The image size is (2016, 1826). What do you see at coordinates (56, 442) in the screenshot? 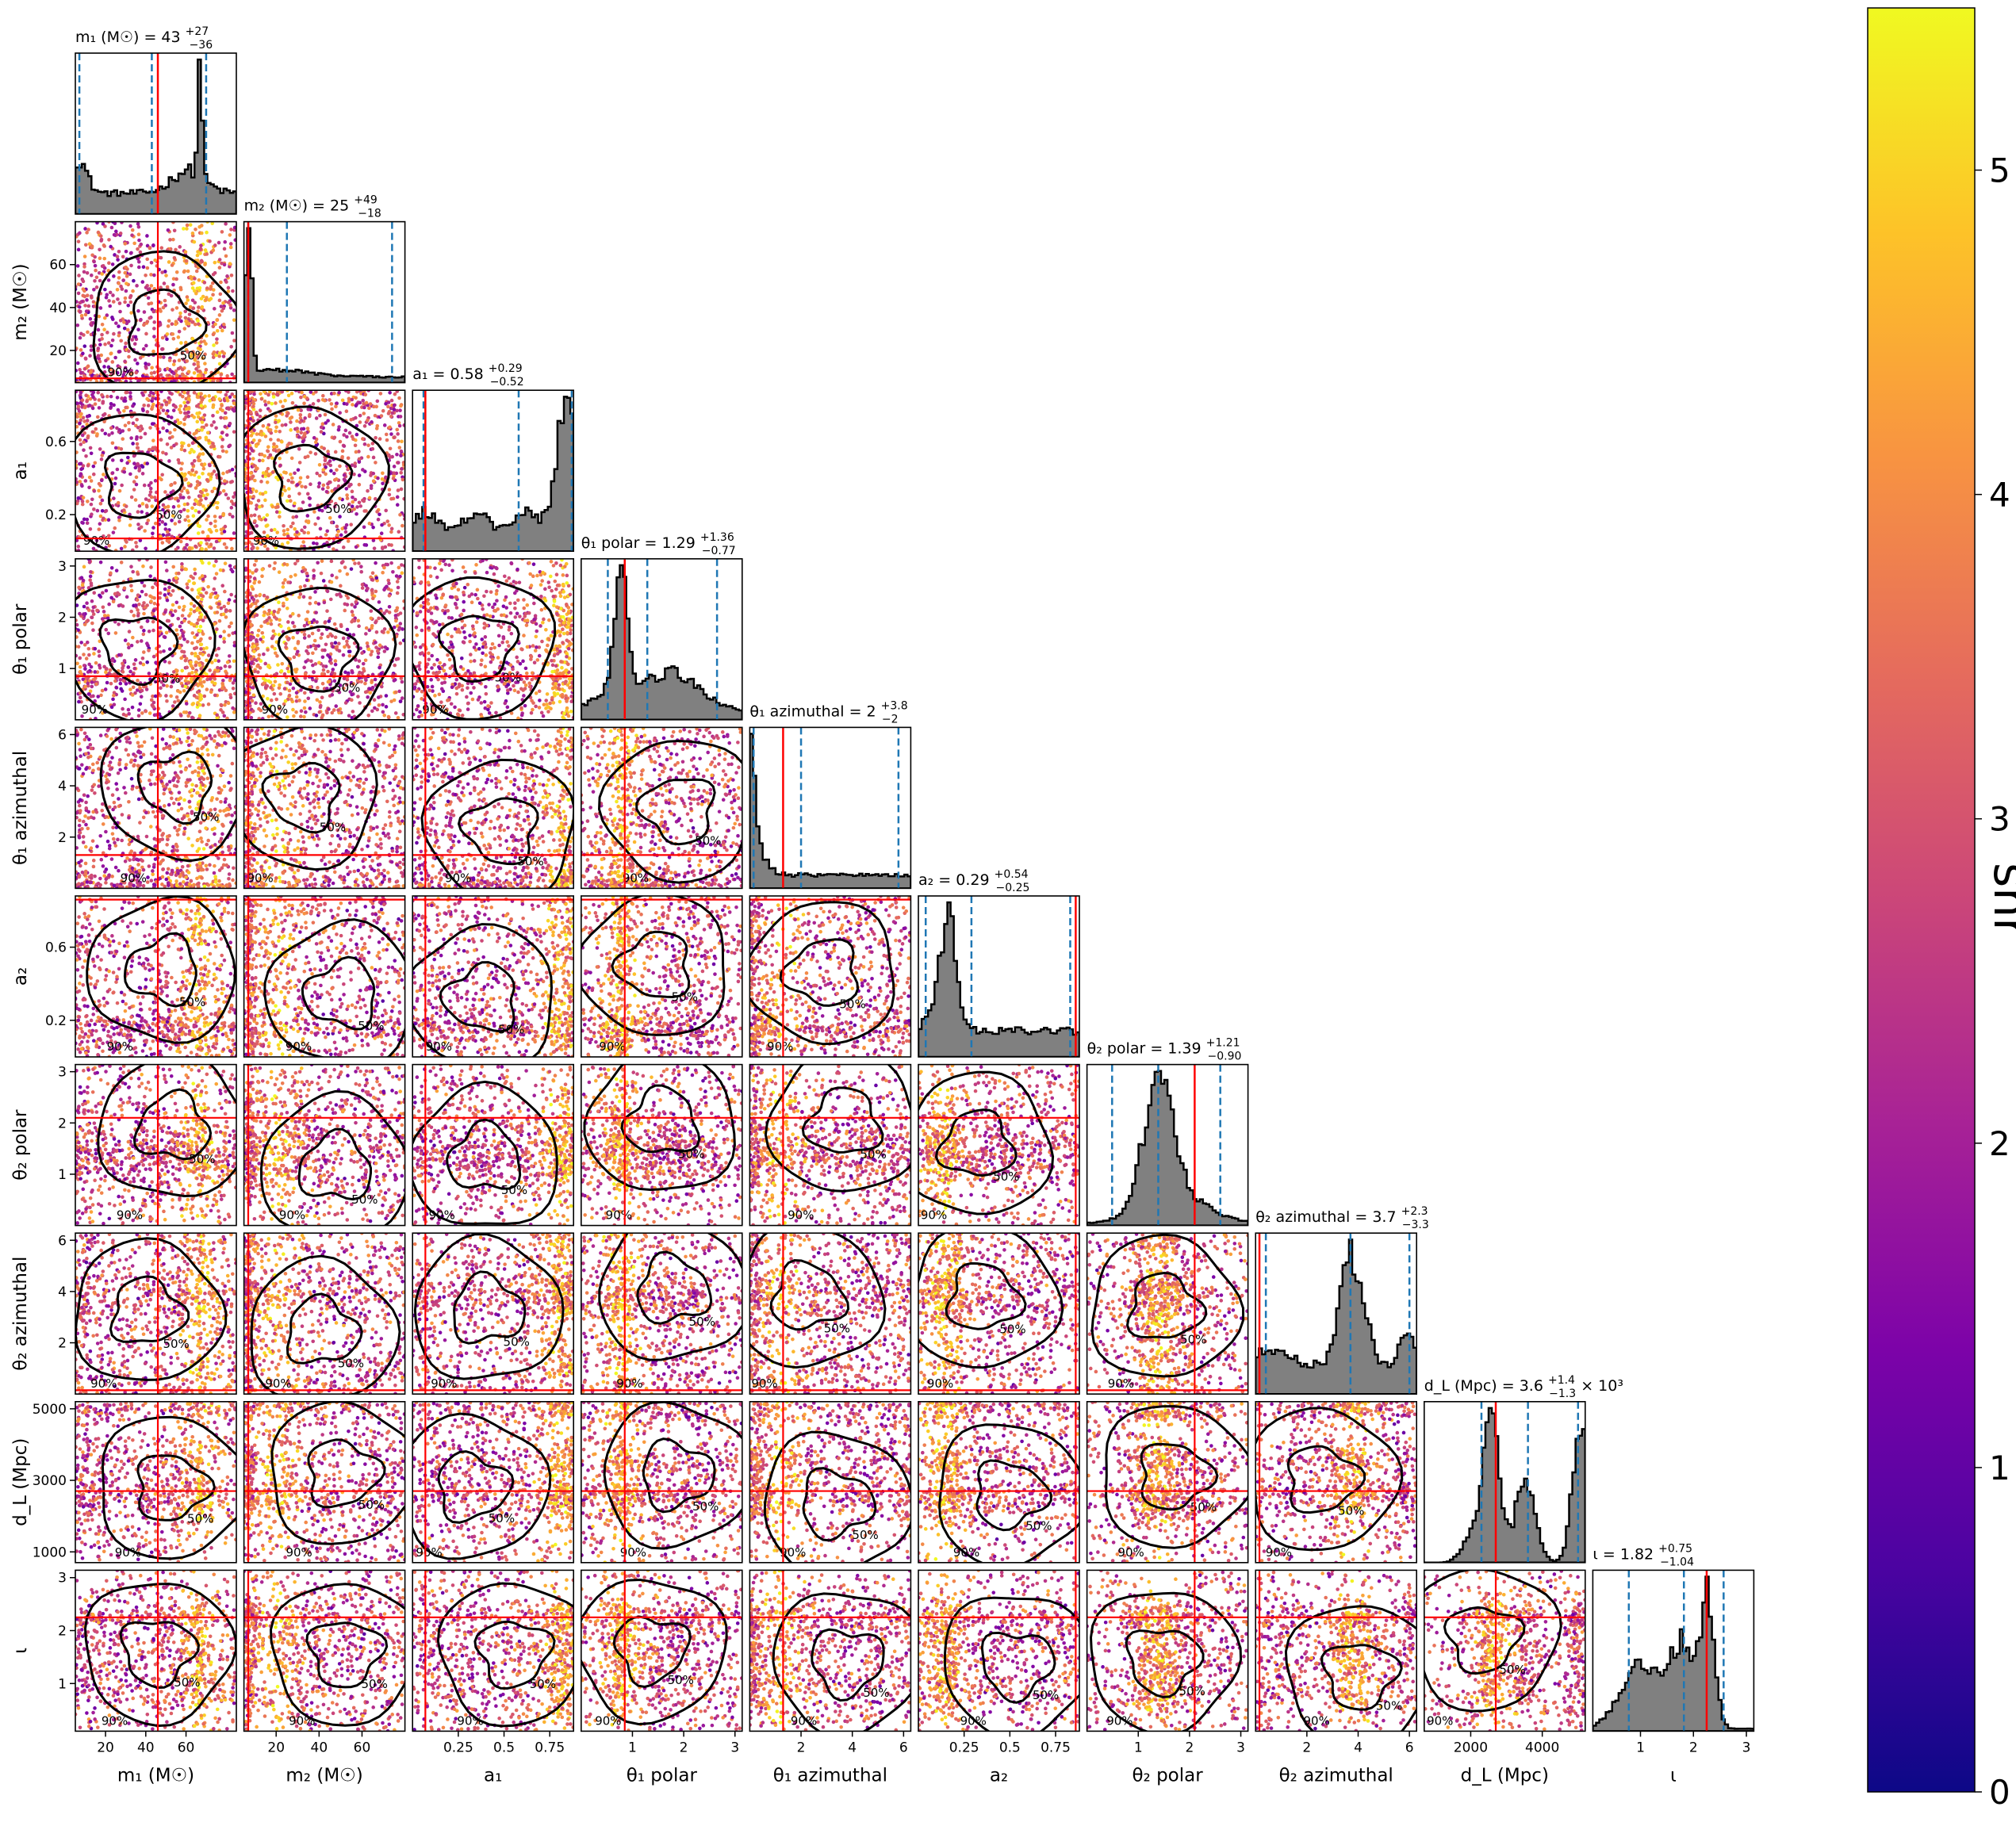
I see `y-tick-label: 0.6` at bounding box center [56, 442].